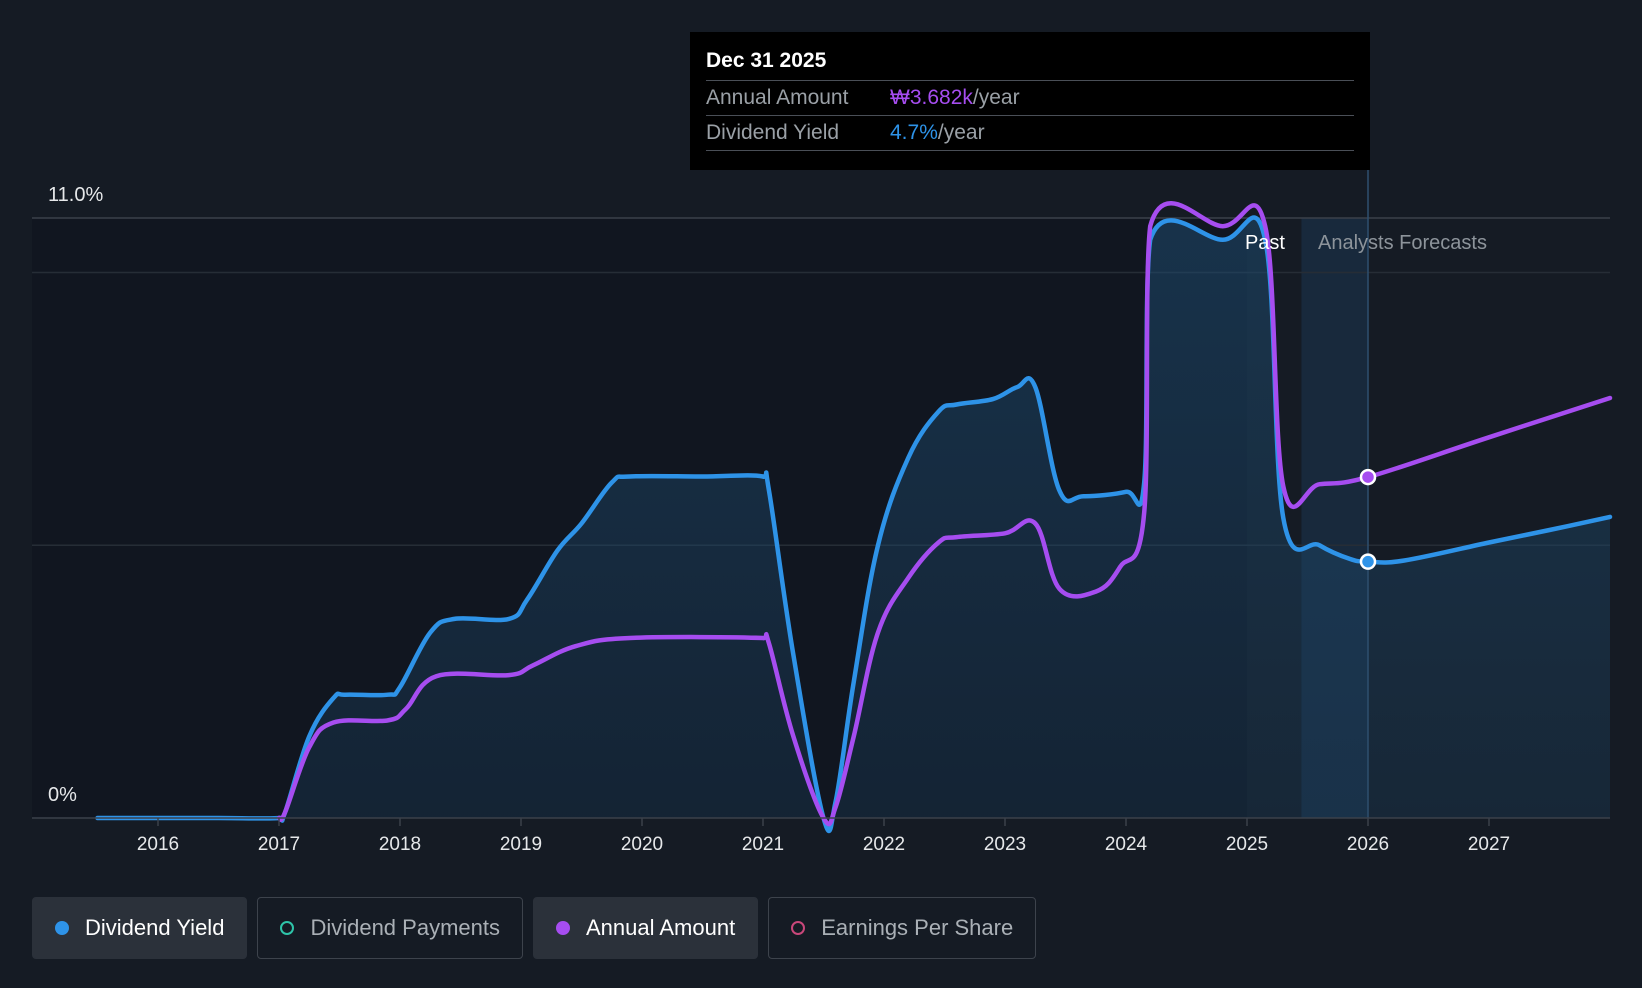 This screenshot has height=988, width=1642. What do you see at coordinates (884, 844) in the screenshot?
I see `x-tick-label: 2022` at bounding box center [884, 844].